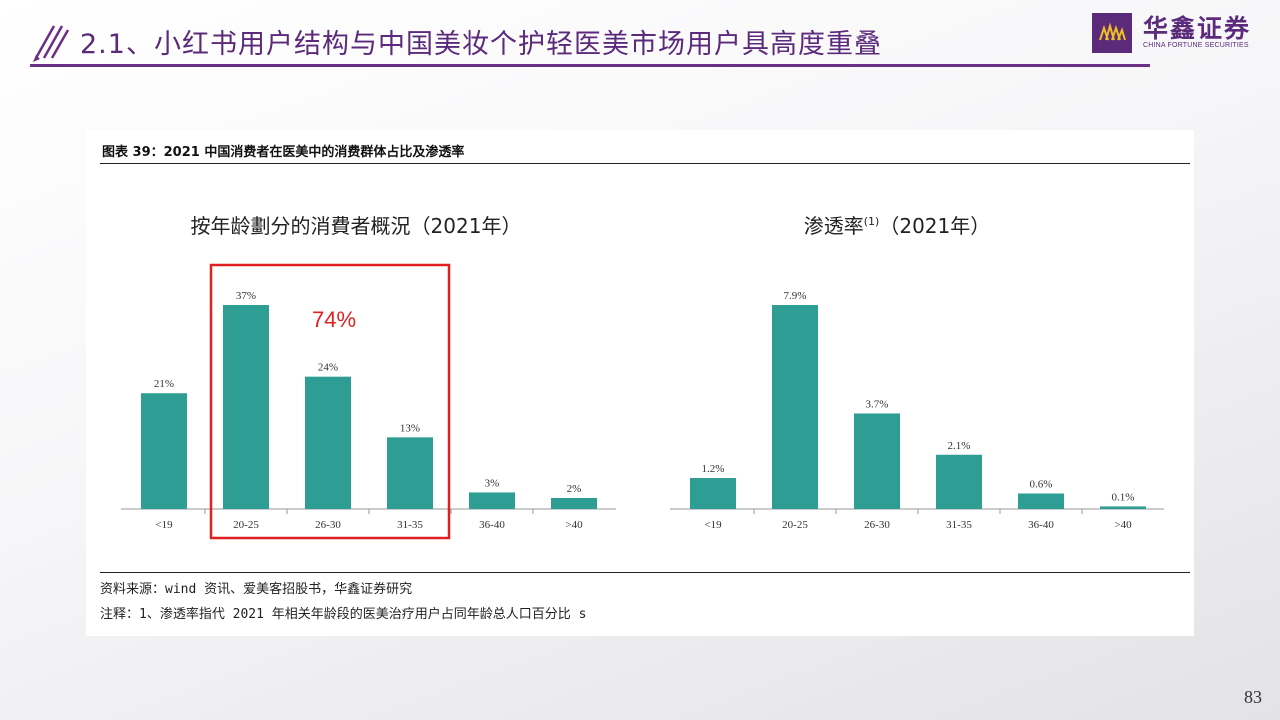 Image resolution: width=1280 pixels, height=720 pixels. I want to click on chart-2-value-label-3: 2.1%, so click(959, 446).